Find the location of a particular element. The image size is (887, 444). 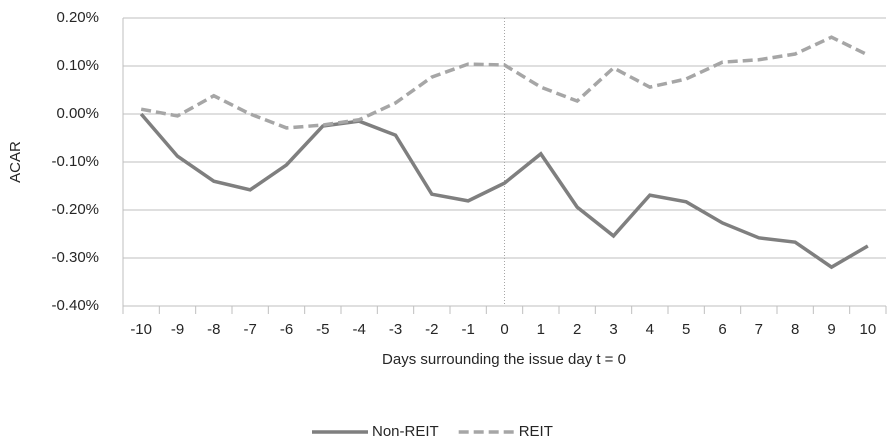

y-axis-title: ACAR is located at coordinates (15, 162).